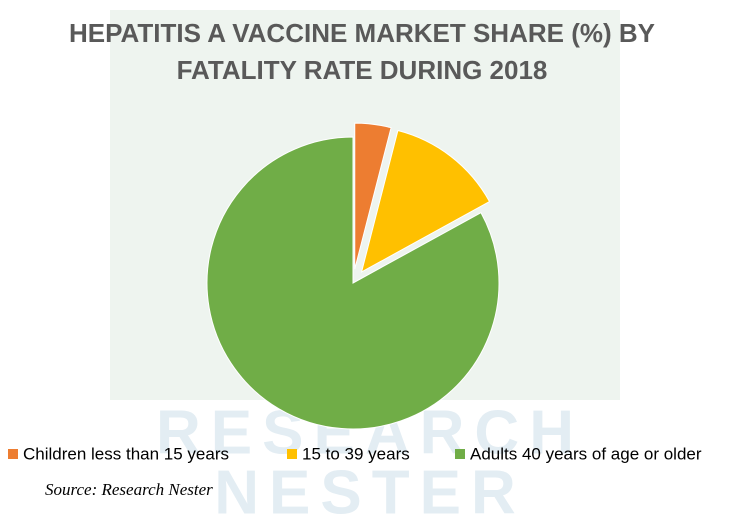 This screenshot has height=525, width=743. Describe the element at coordinates (369, 491) in the screenshot. I see `watermark: NESTER` at that location.